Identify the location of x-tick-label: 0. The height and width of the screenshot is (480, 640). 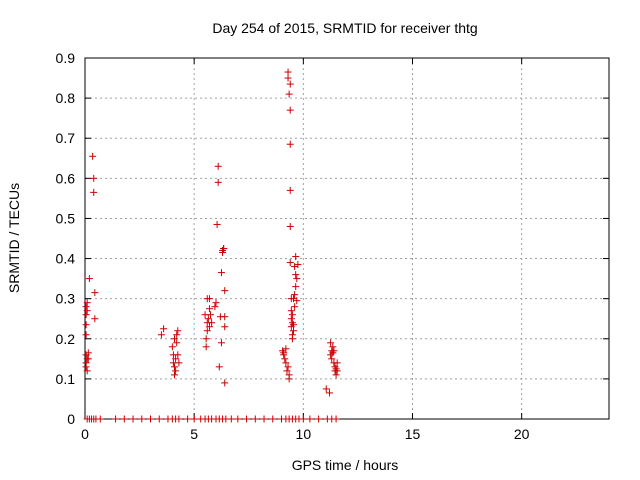
(85, 434).